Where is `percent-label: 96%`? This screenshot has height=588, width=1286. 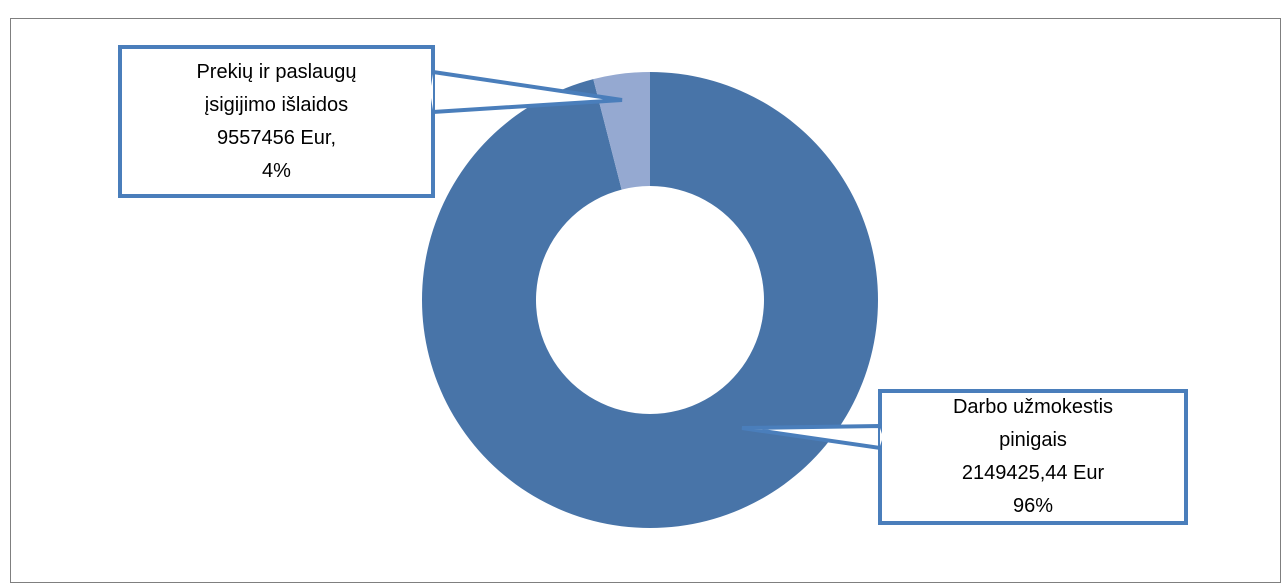
percent-label: 96% is located at coordinates (1033, 506).